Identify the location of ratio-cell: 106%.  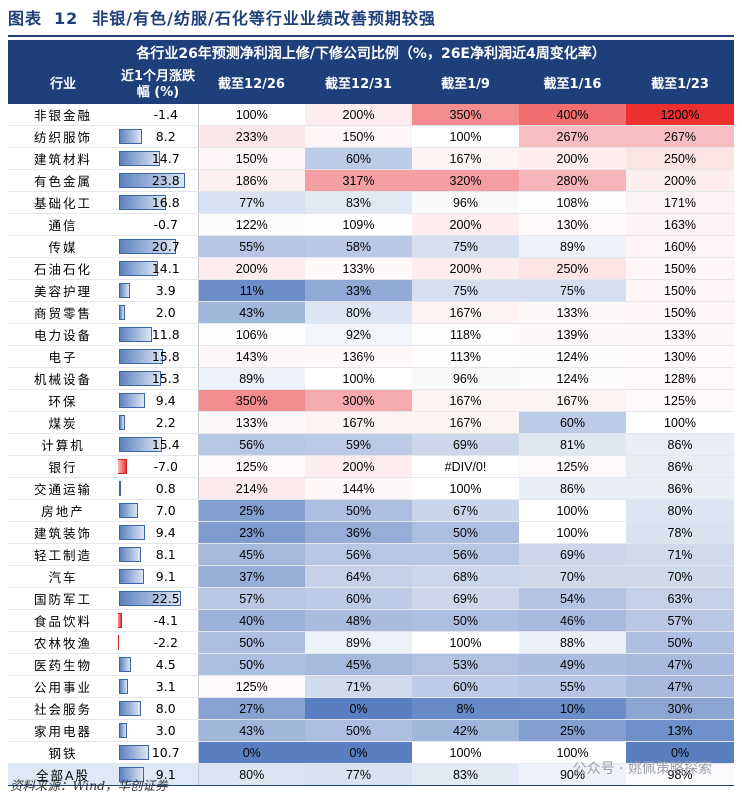
(251, 334).